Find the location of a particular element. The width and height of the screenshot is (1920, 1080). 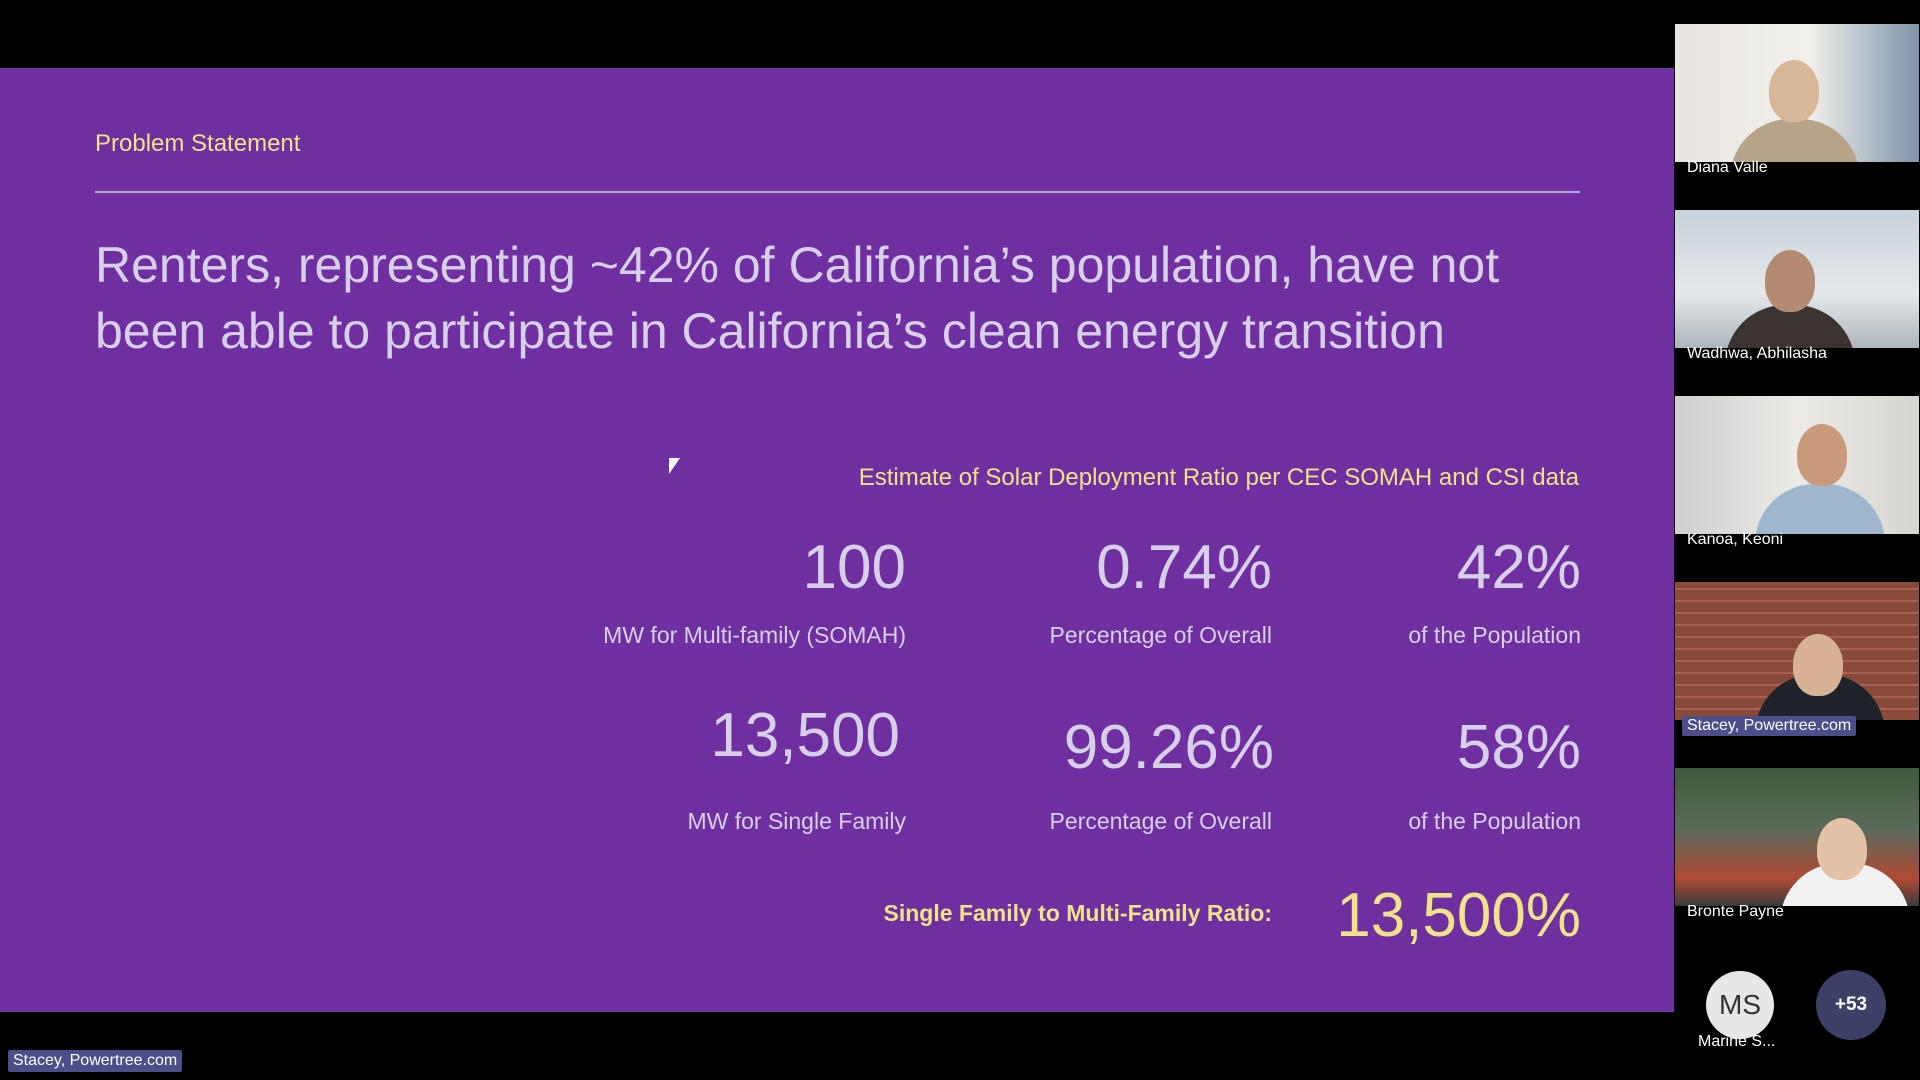

pct-single-family-value: 99.26% is located at coordinates (1168, 747).